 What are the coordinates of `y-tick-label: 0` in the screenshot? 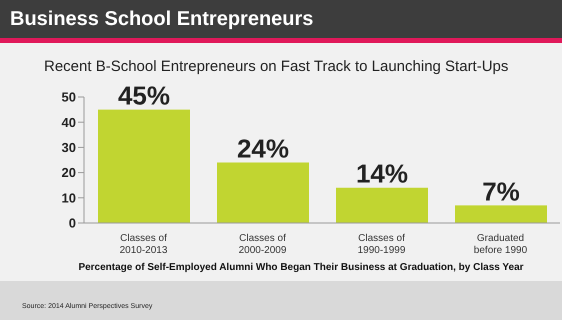 It's located at (72, 223).